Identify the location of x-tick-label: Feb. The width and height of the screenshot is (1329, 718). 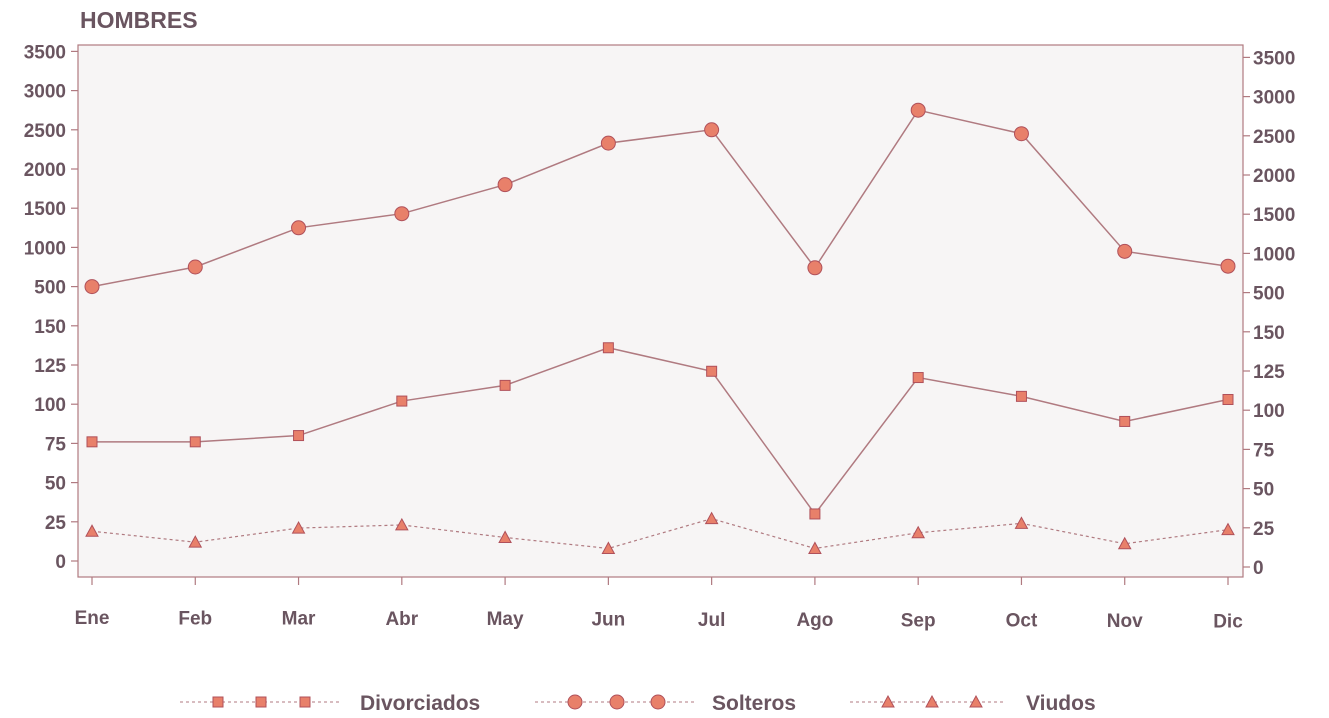
(195, 618).